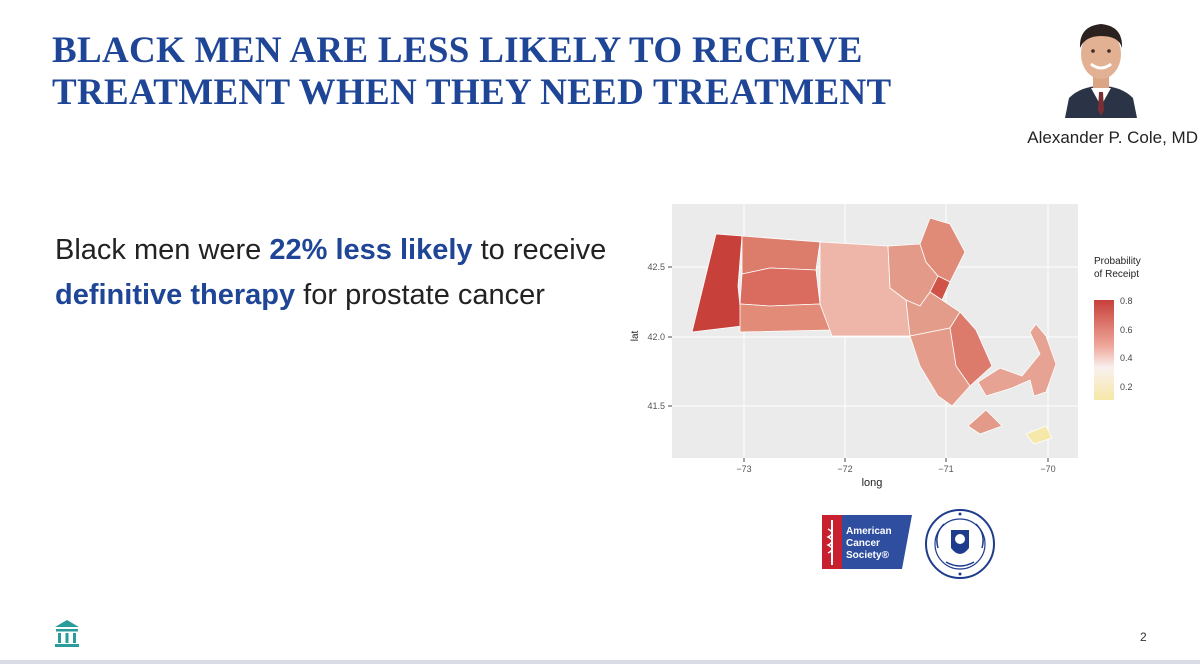  What do you see at coordinates (457, 50) in the screenshot?
I see `slide-title-line-1: BLACK MEN ARE LESS LIKELY TO RECEIVE` at bounding box center [457, 50].